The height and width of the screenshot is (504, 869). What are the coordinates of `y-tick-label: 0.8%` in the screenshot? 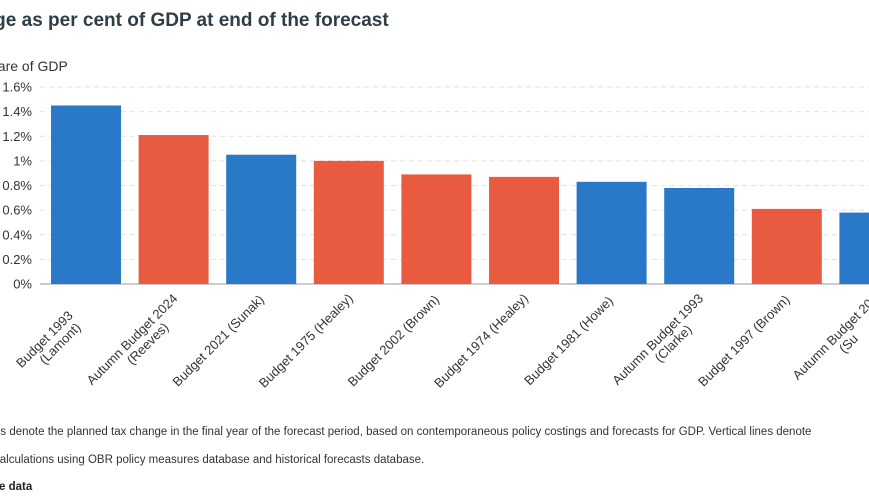 It's located at (17, 185).